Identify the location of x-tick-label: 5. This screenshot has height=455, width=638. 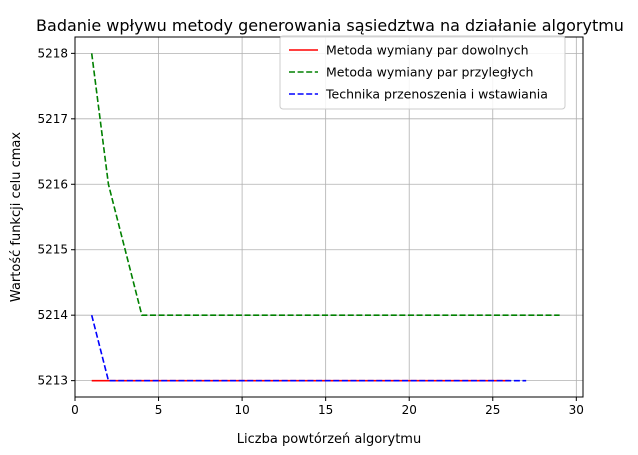
(159, 410).